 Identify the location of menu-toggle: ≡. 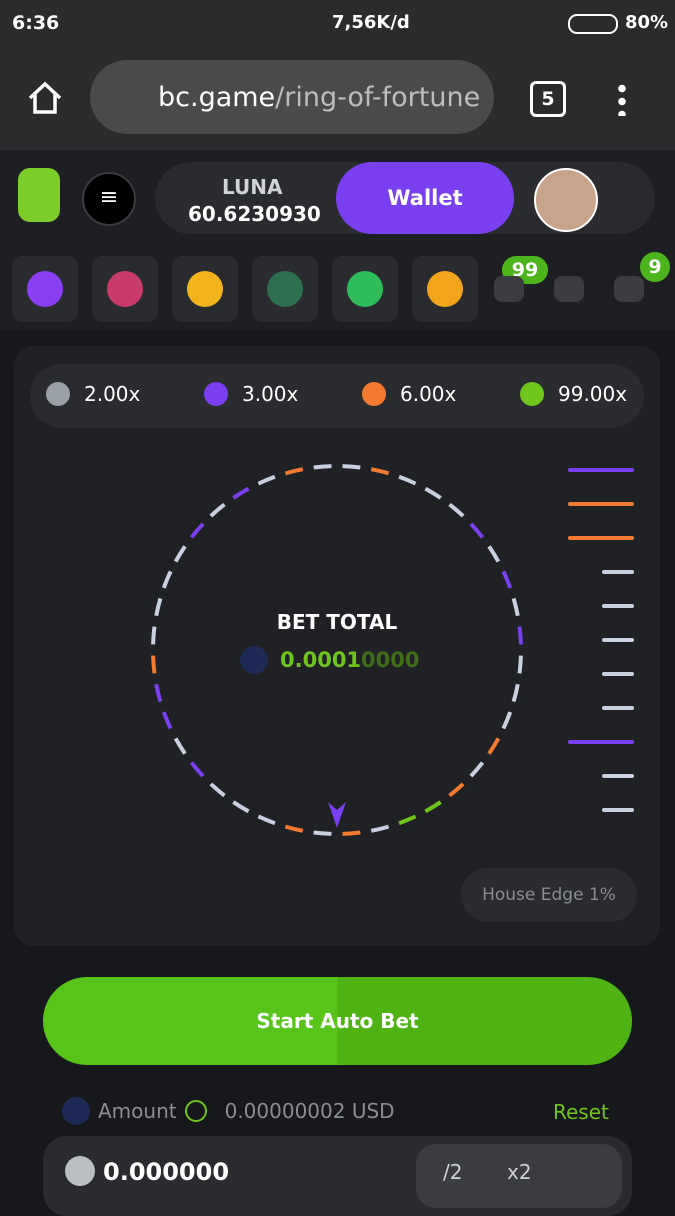
(109, 199).